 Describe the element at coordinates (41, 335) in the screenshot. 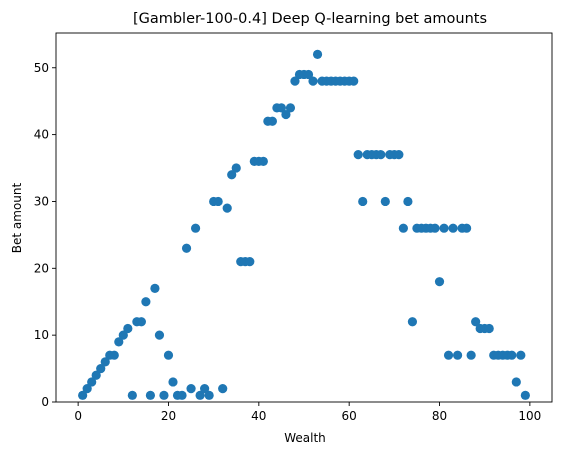

I see `y-tick-label: 10` at that location.